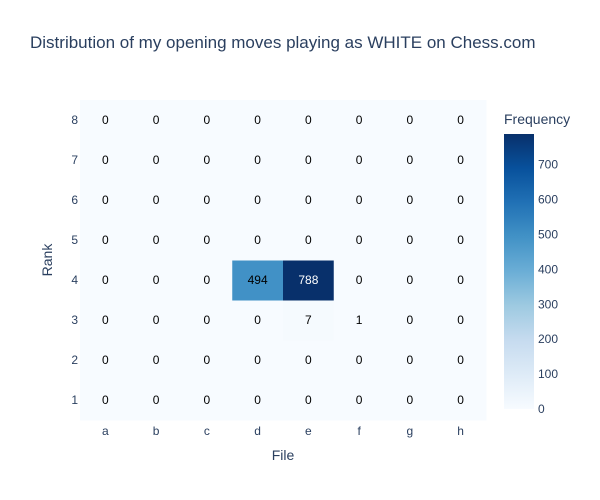 The width and height of the screenshot is (600, 500). I want to click on cell-label-h7: 0, so click(460, 160).